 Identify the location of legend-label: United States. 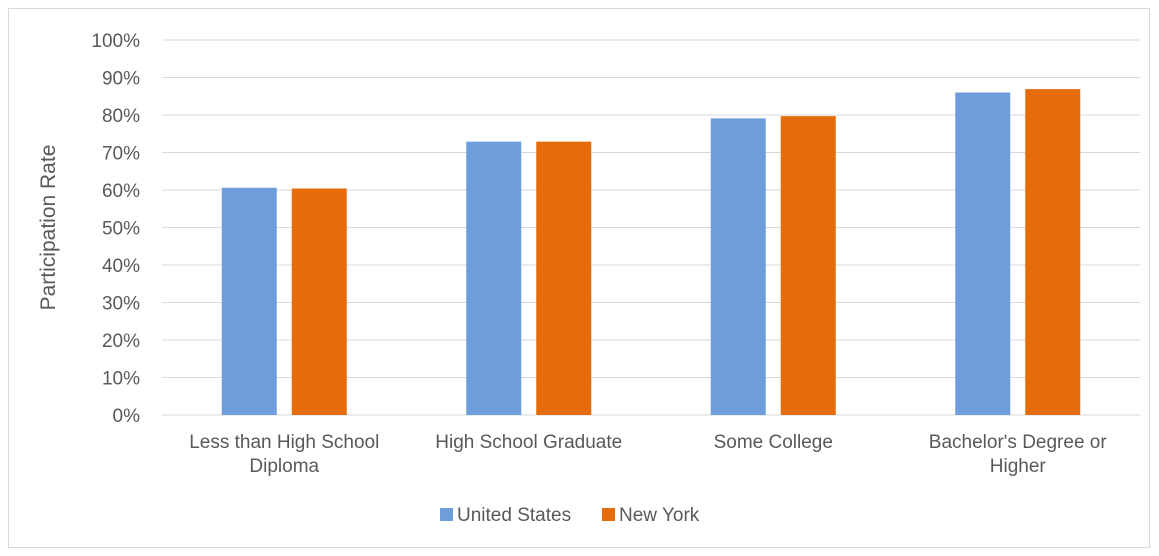
(514, 515).